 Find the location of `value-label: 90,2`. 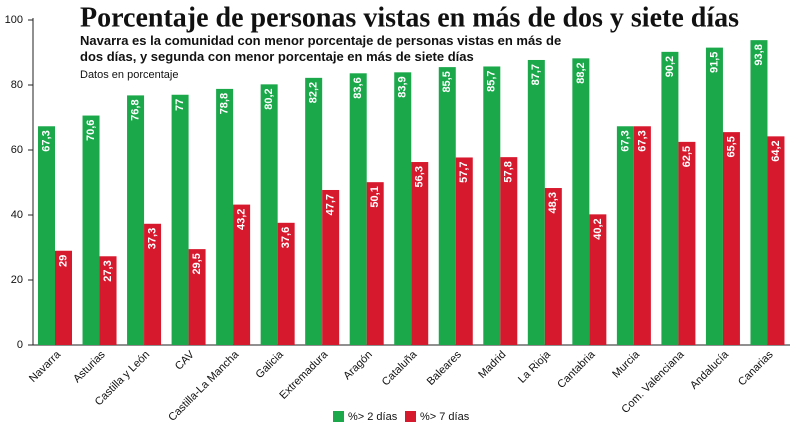

value-label: 90,2 is located at coordinates (670, 66).